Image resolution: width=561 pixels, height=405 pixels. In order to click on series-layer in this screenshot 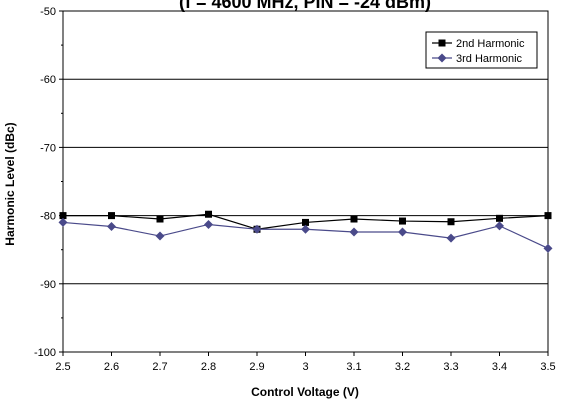, I will do `click(305, 231)`.